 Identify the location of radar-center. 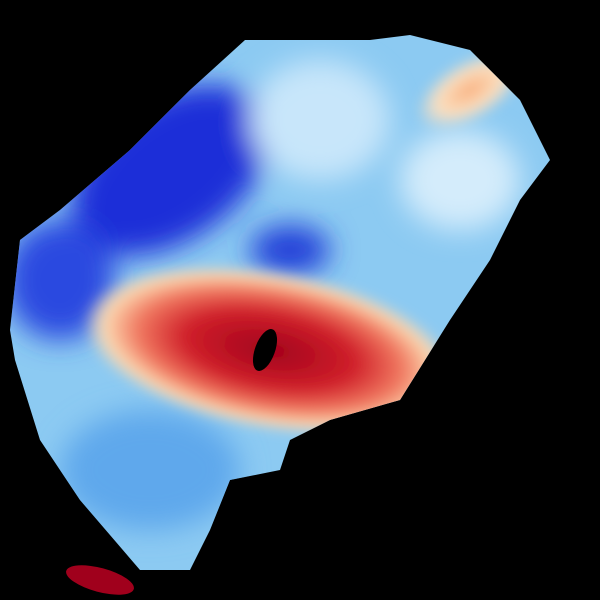
(265, 350).